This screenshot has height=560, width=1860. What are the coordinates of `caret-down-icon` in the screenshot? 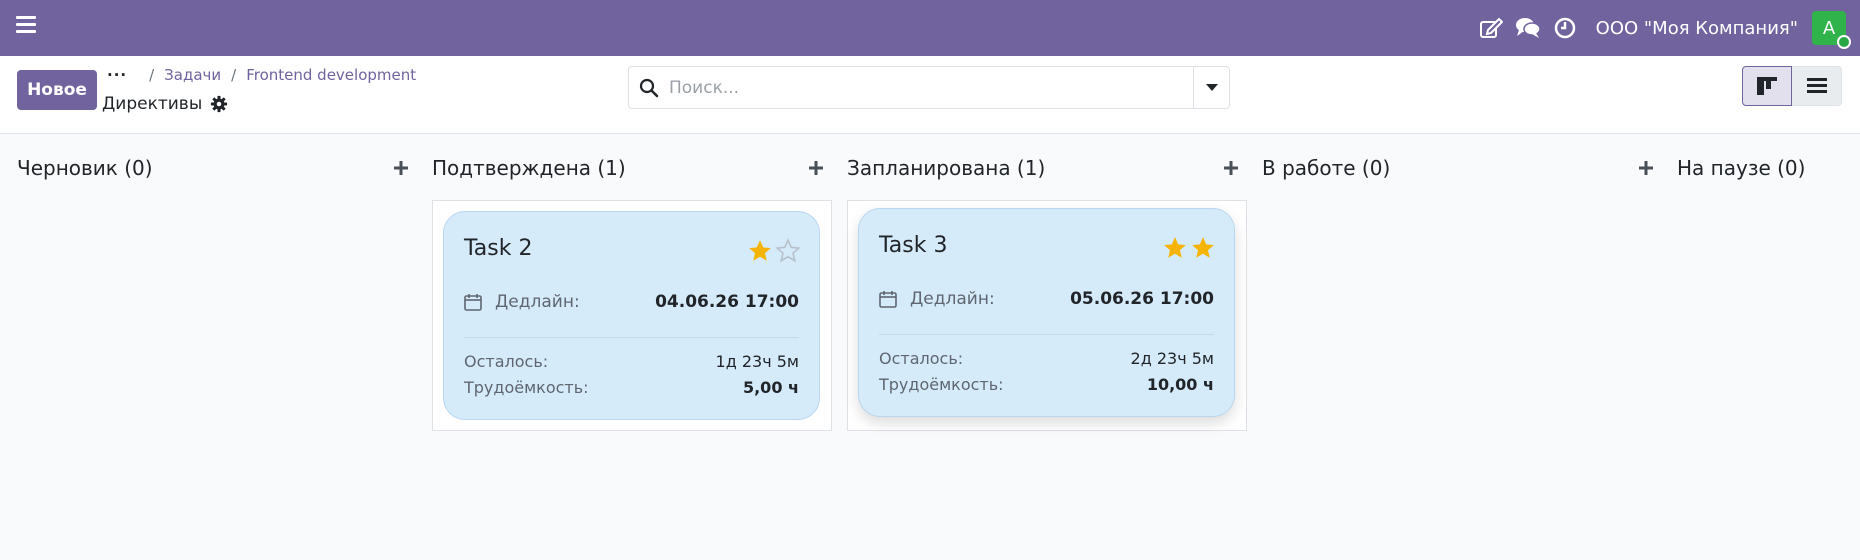 It's located at (1211, 87).